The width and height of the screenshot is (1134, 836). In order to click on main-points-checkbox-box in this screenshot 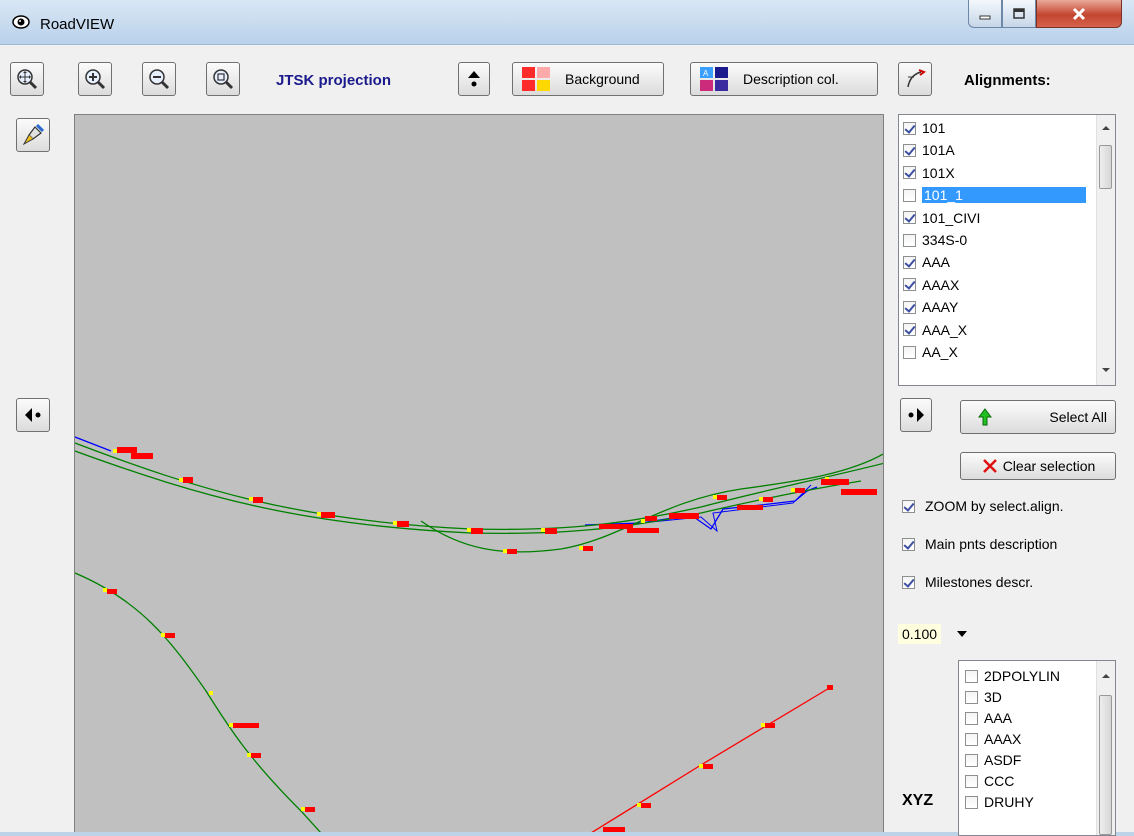, I will do `click(908, 544)`.